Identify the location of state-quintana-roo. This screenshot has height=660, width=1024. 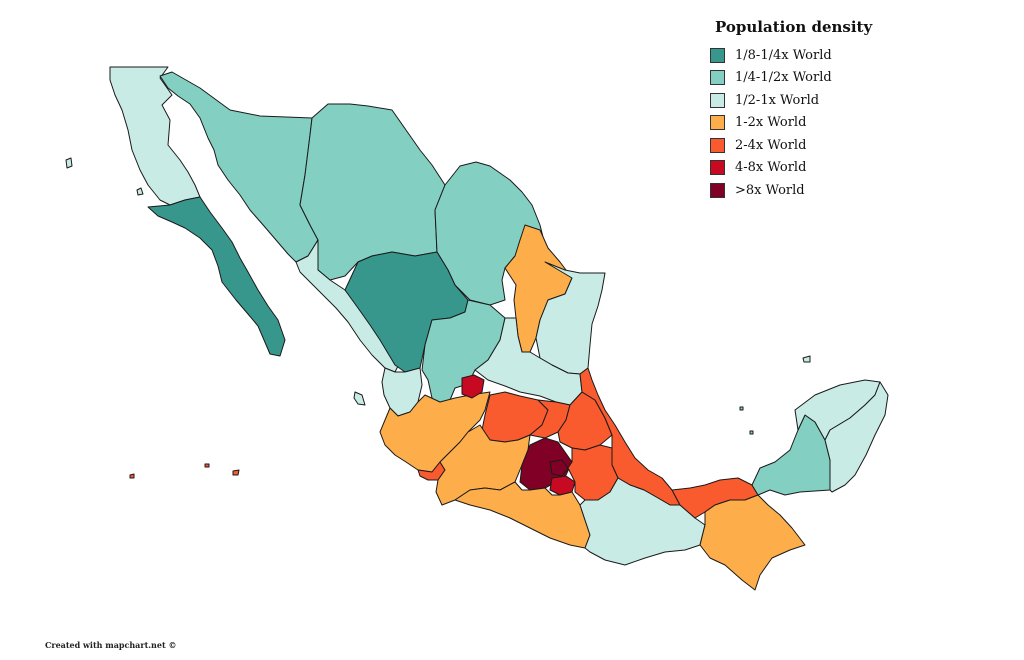
(856, 437).